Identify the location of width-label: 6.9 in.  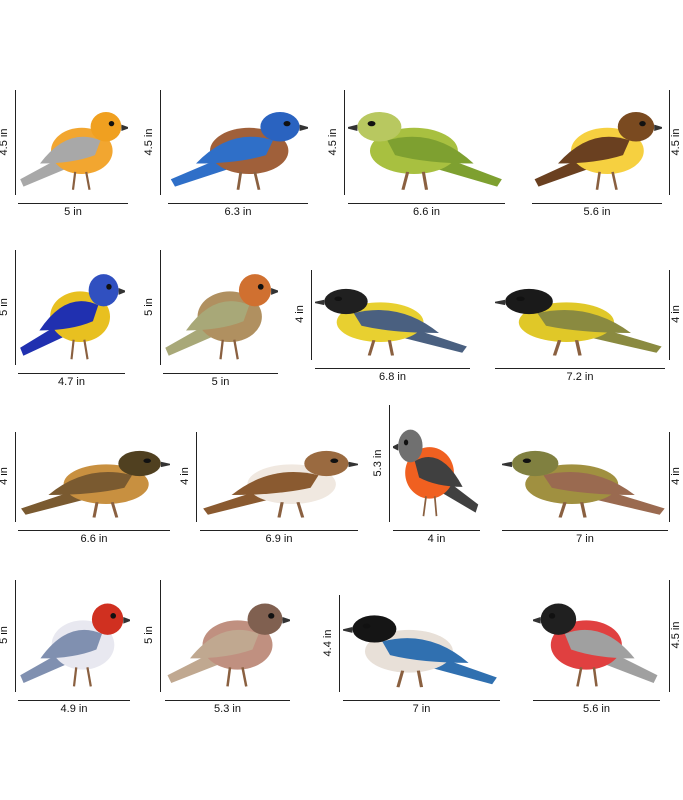
(279, 539).